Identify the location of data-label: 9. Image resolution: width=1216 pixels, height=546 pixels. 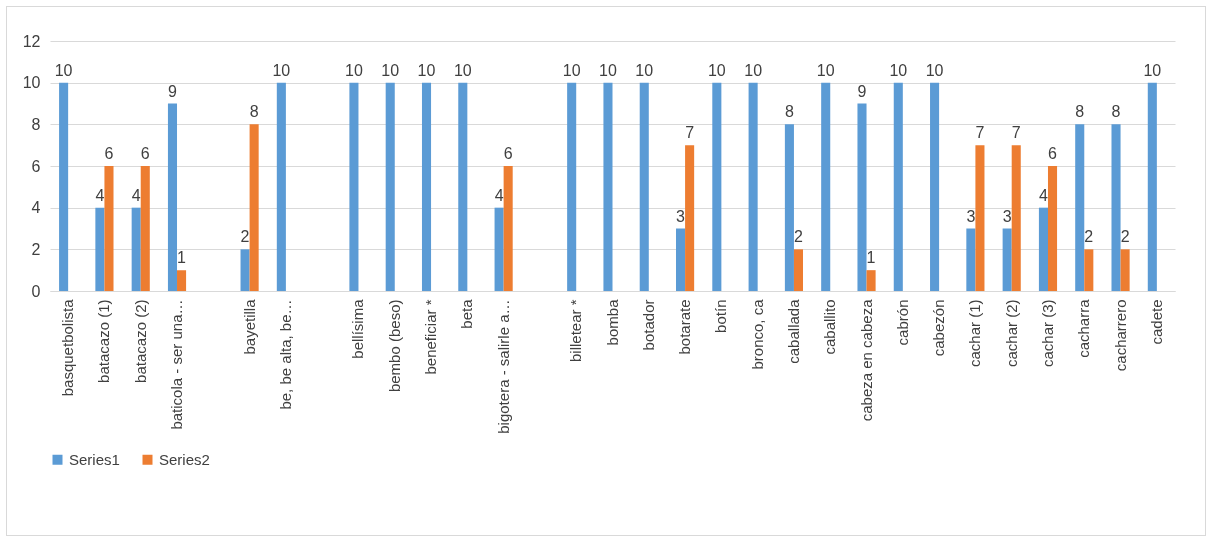
(862, 91).